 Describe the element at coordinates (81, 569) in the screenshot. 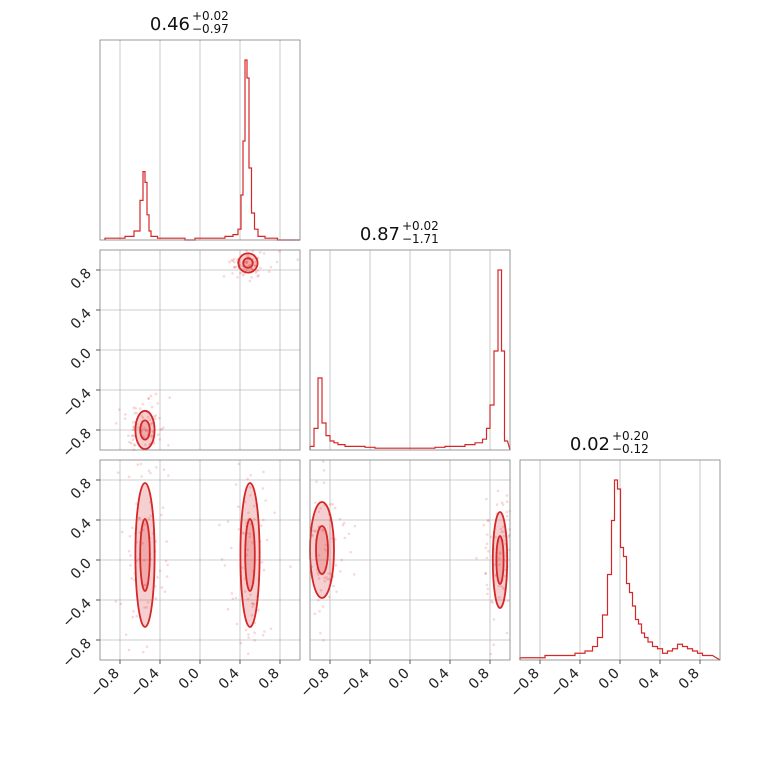

I see `y-tick-label-2-2: 0.0` at that location.